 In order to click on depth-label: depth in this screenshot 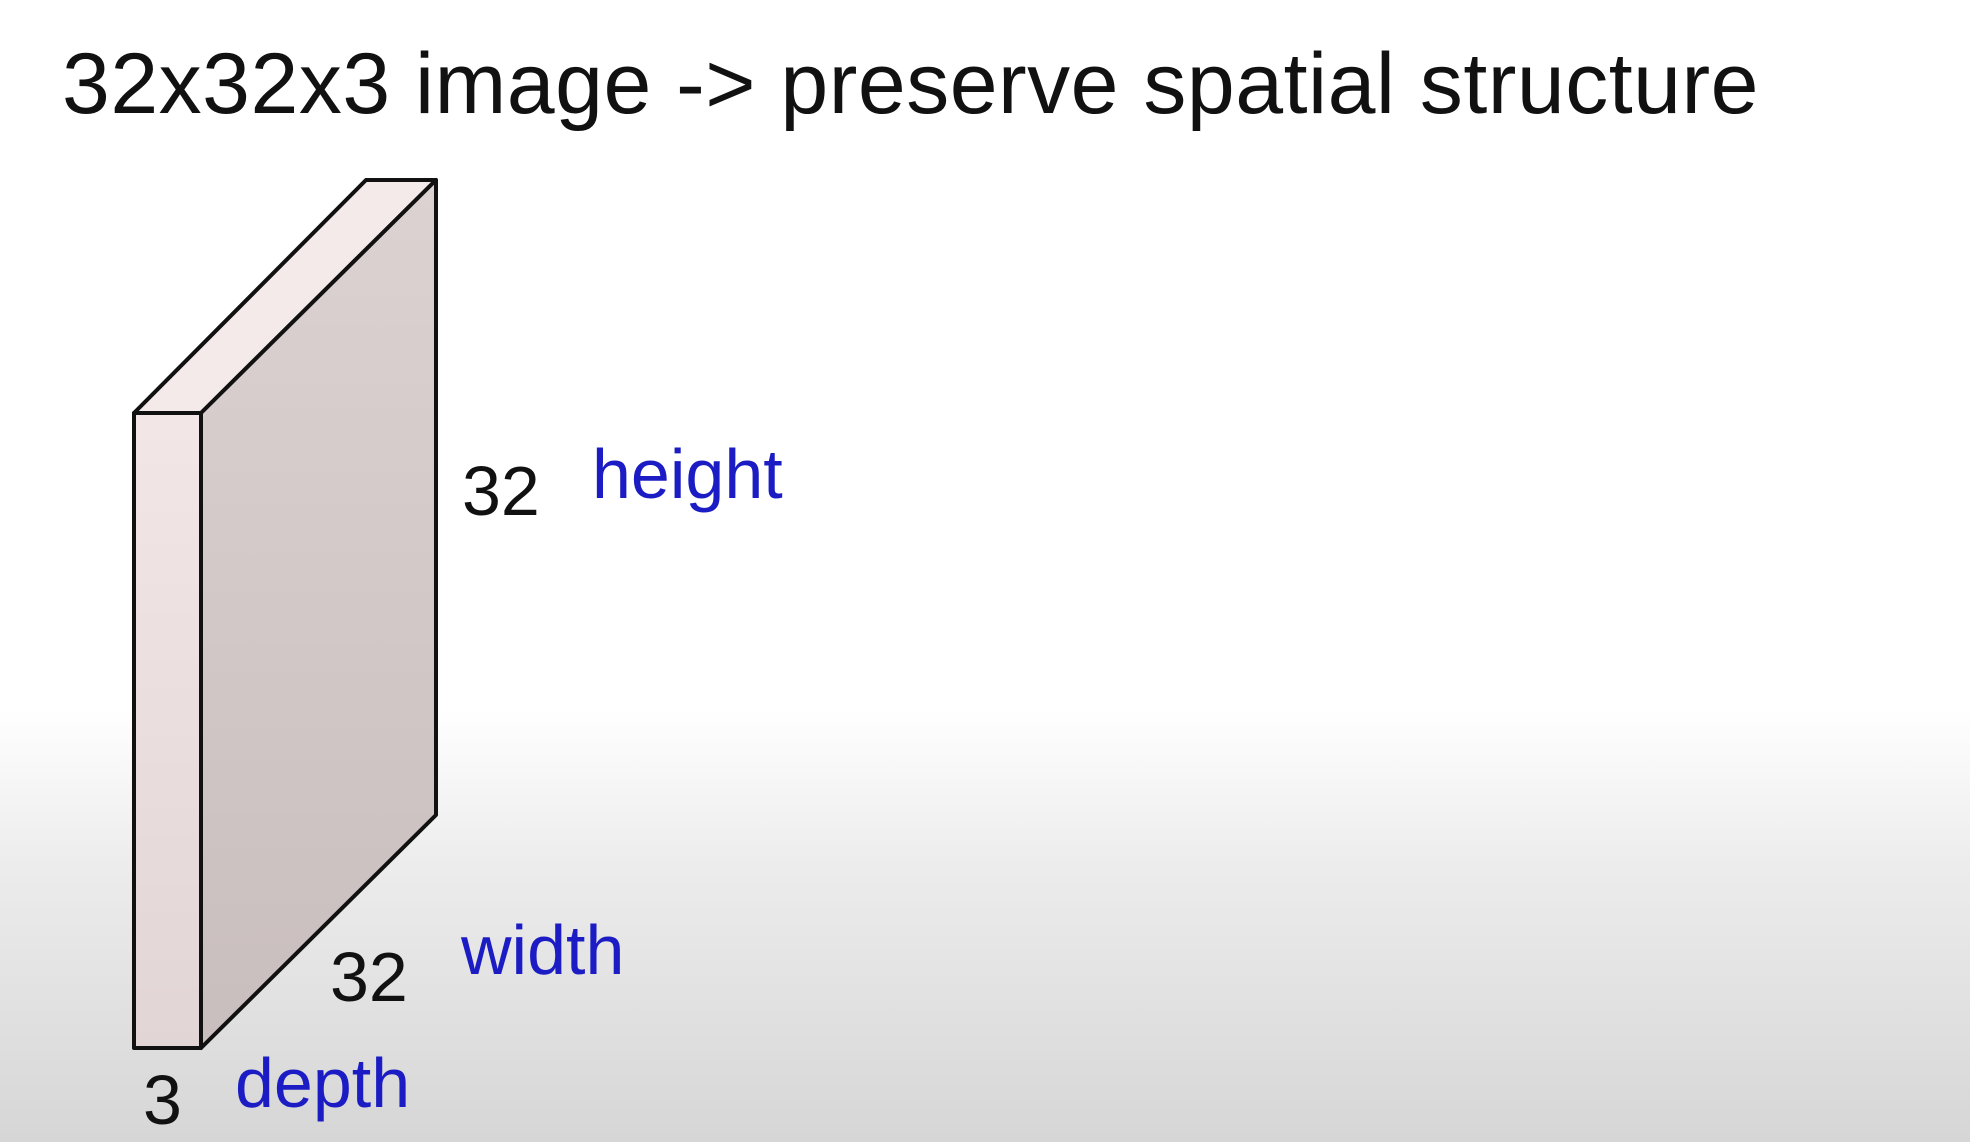, I will do `click(323, 1083)`.